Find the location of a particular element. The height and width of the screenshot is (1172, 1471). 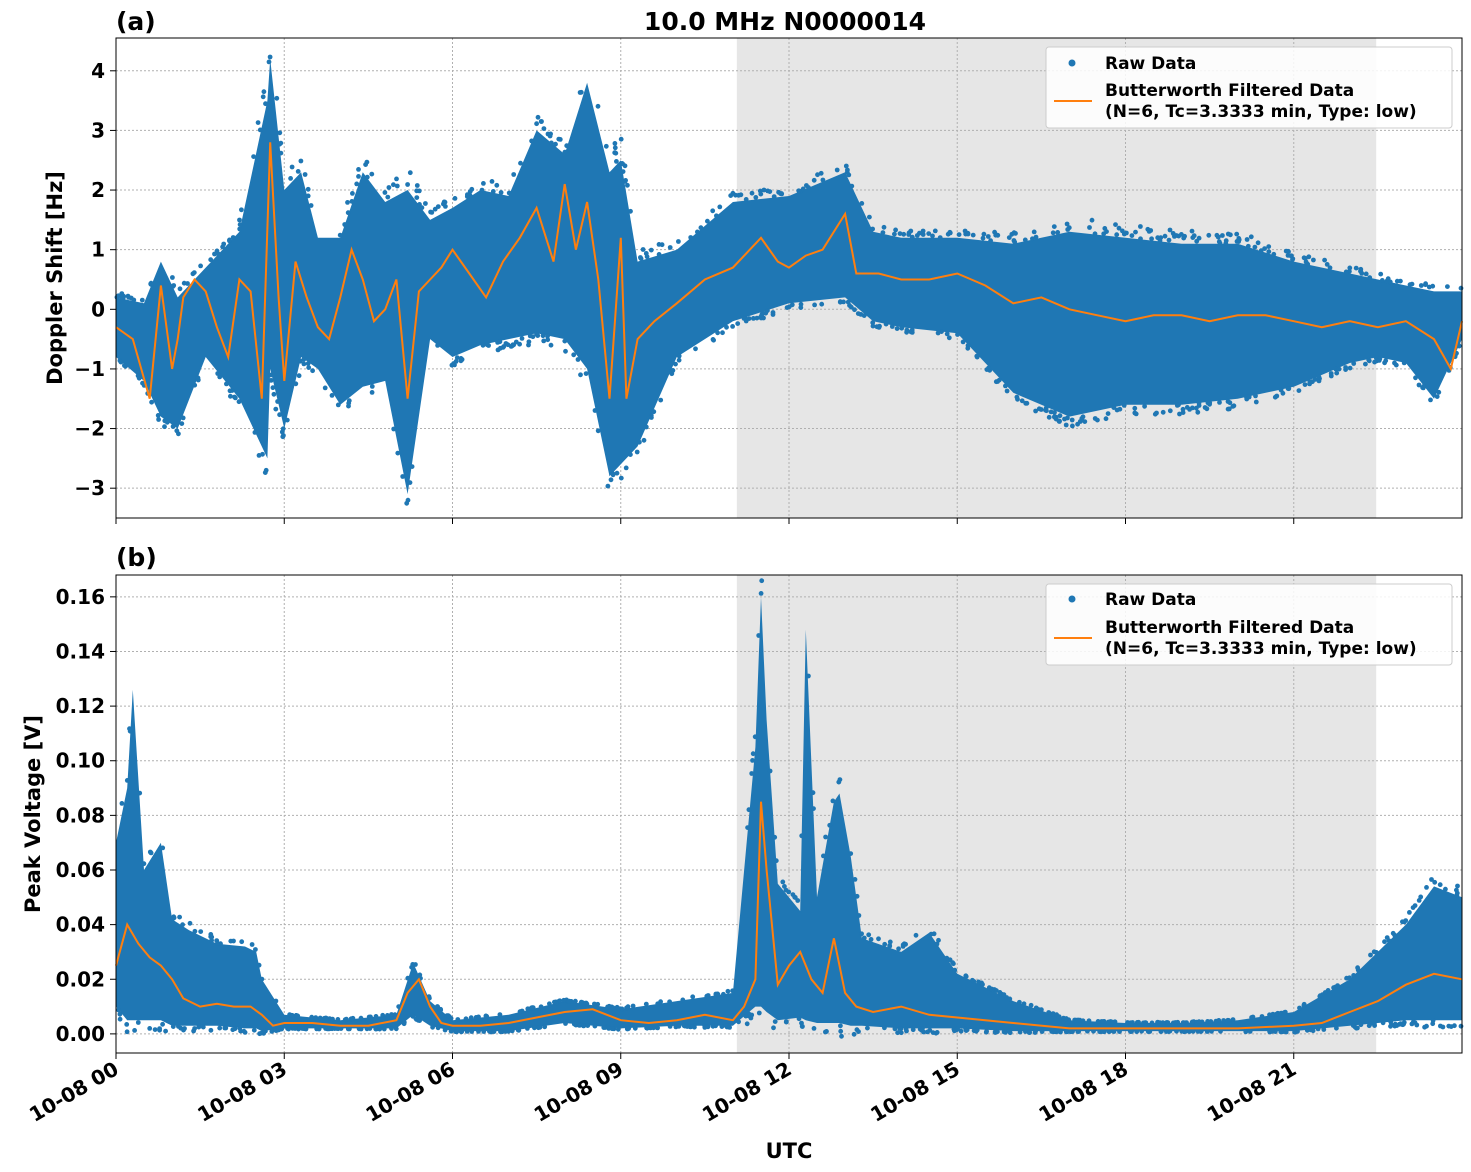

y-tick-label: 2 is located at coordinates (98, 190).